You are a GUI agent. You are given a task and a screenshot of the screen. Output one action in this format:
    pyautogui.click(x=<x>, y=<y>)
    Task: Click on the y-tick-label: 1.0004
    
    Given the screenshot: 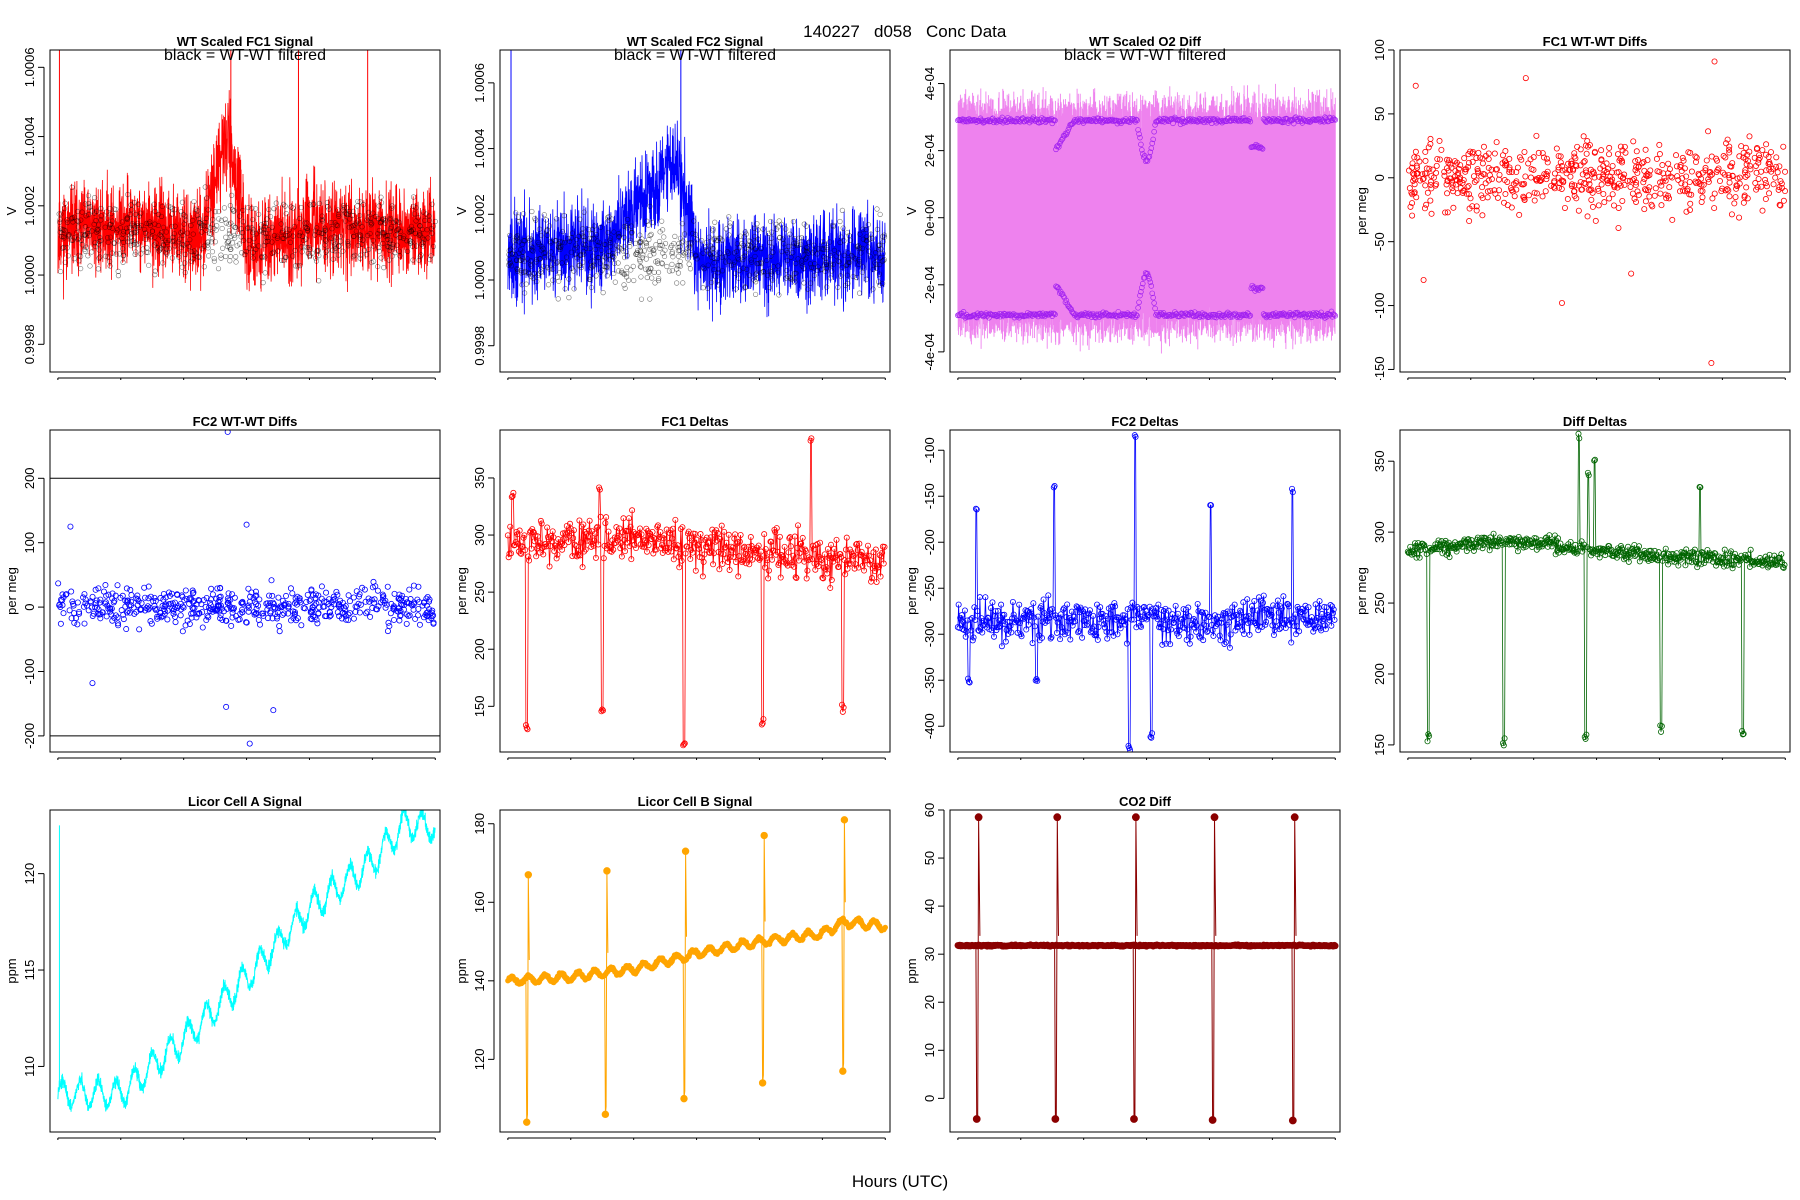 What is the action you would take?
    pyautogui.click(x=479, y=149)
    